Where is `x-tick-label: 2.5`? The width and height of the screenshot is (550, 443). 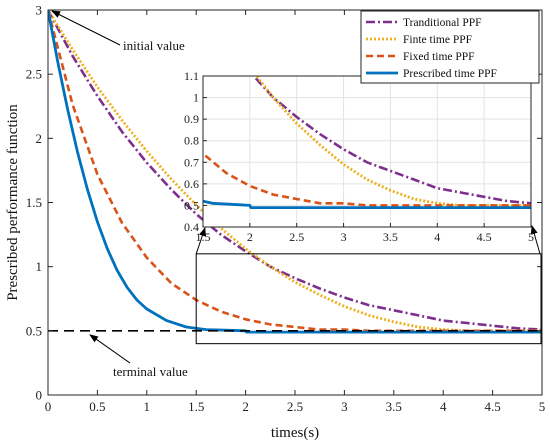
x-tick-label: 2.5 is located at coordinates (295, 406).